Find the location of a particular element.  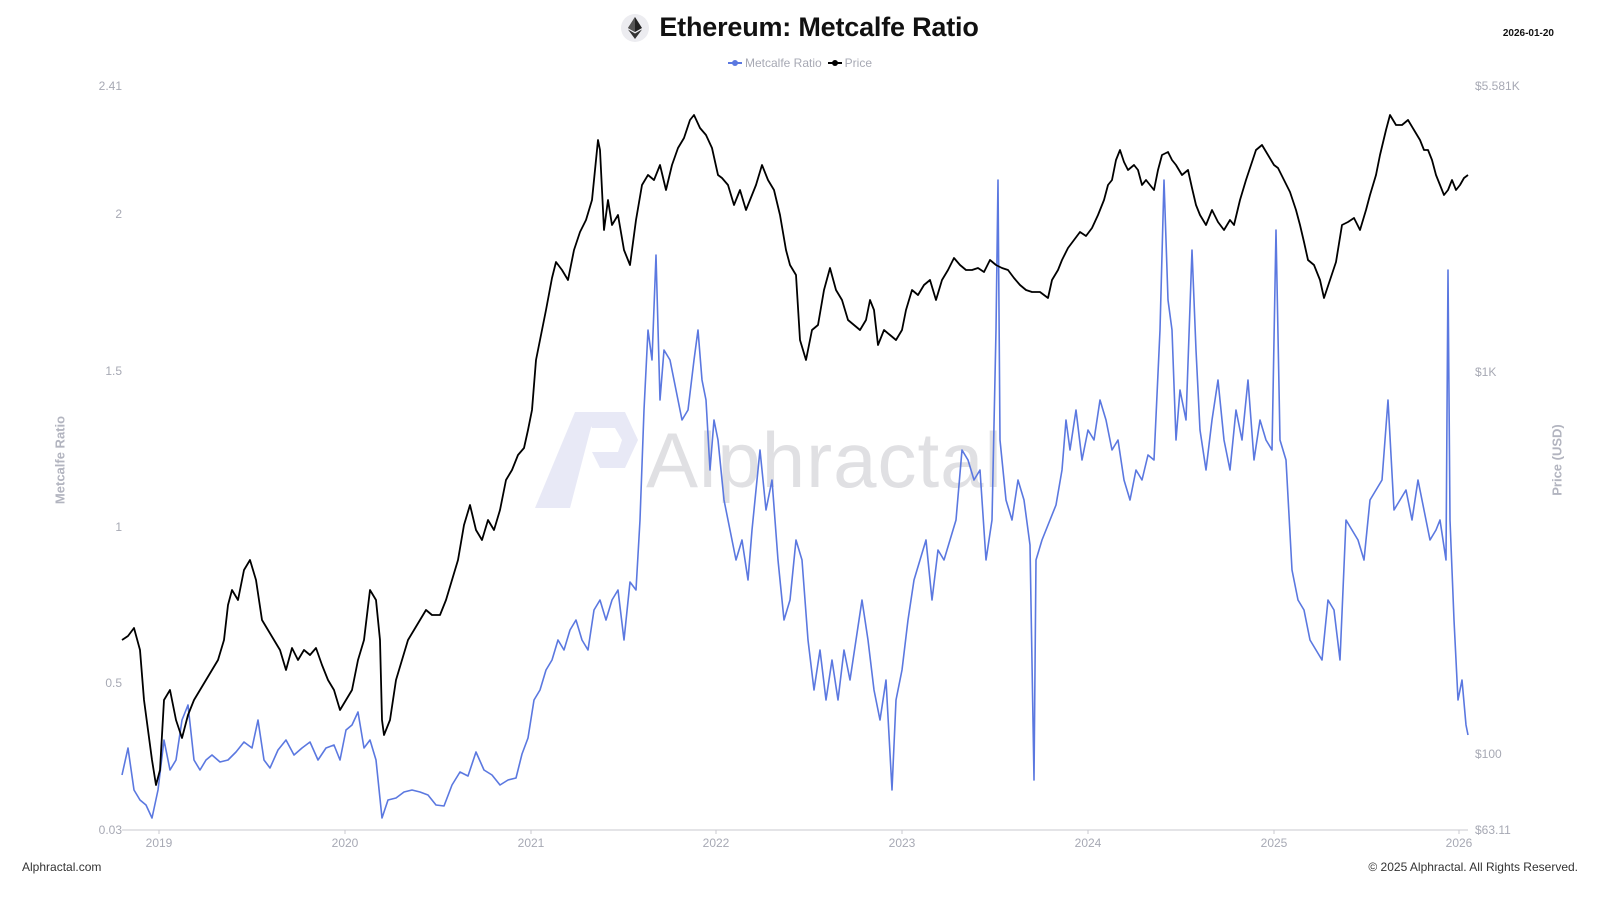

chart-header: Ethereum: Metcalfe Ratio is located at coordinates (800, 27).